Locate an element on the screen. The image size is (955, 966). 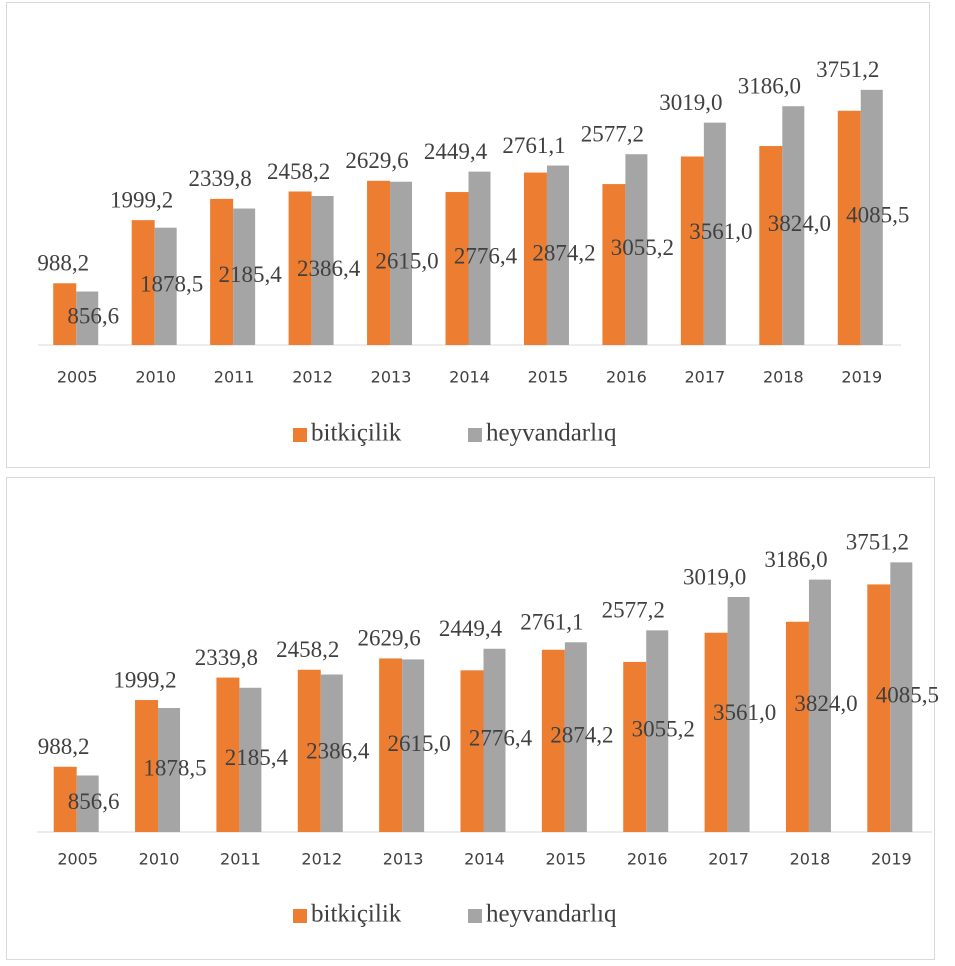
data-label: 3055,2 is located at coordinates (663, 728).